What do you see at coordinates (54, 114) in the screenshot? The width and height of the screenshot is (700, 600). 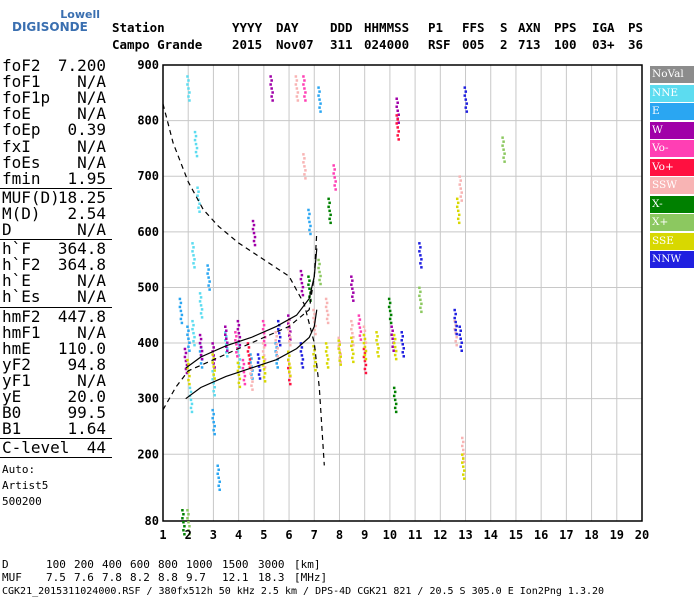 I see `param-row: foE N/A` at bounding box center [54, 114].